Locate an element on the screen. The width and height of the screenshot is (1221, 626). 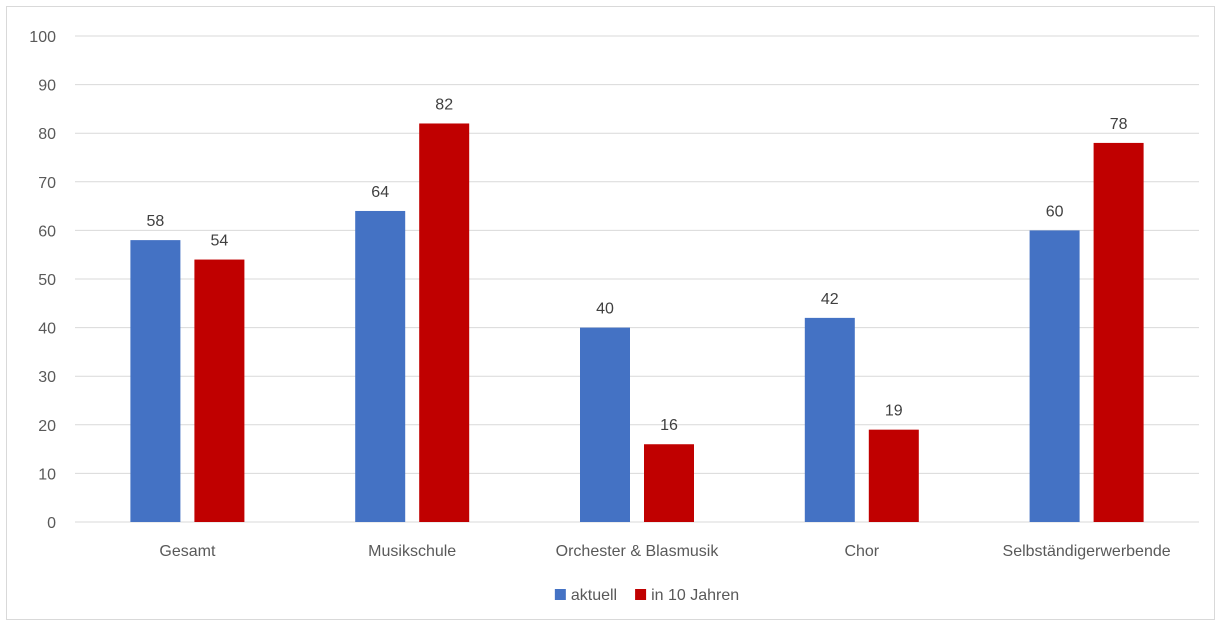
x-tick-label: Gesamt is located at coordinates (187, 551).